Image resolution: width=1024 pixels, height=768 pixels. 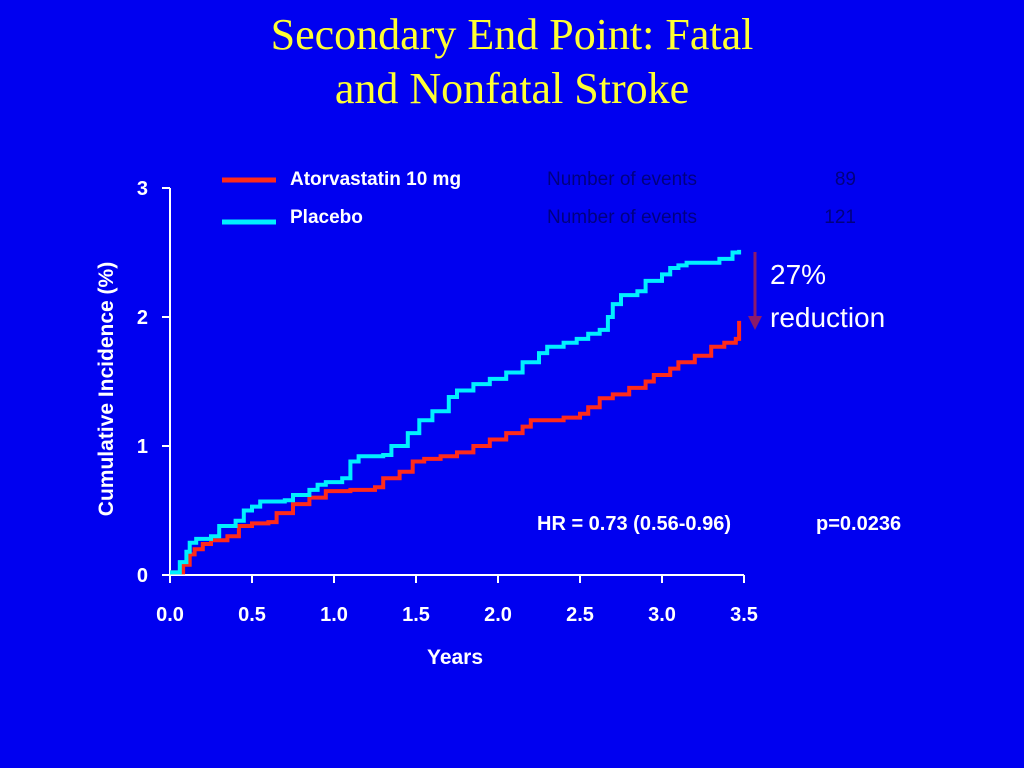 I want to click on legend-label-placebo: Placebo, so click(x=326, y=217).